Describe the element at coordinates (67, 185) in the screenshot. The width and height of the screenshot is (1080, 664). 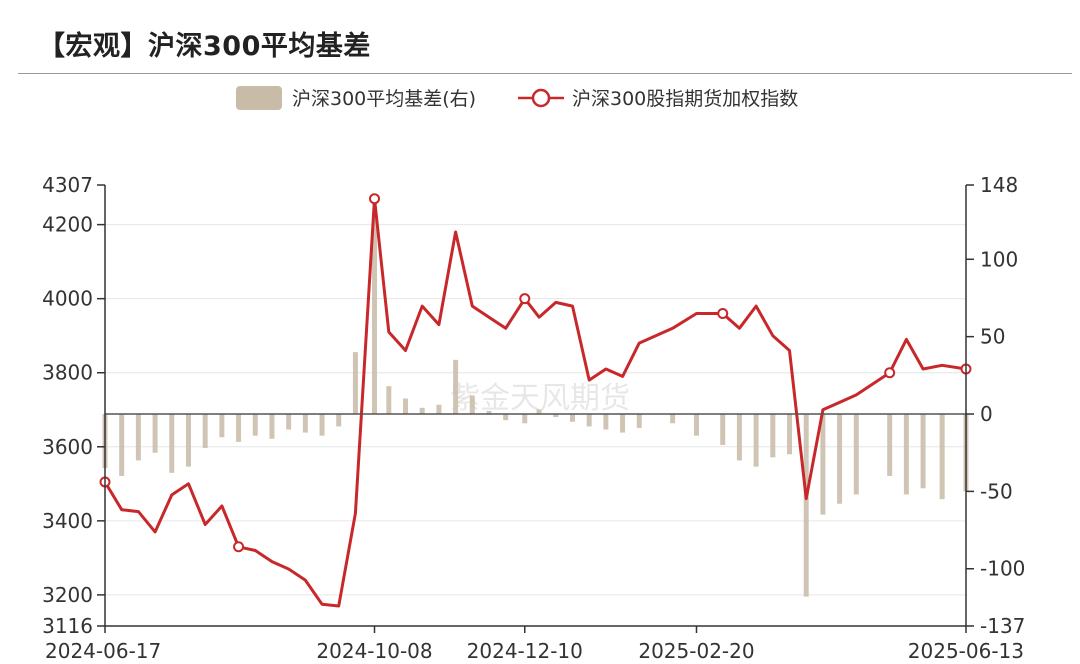
I see `left-tick-label: 4307` at that location.